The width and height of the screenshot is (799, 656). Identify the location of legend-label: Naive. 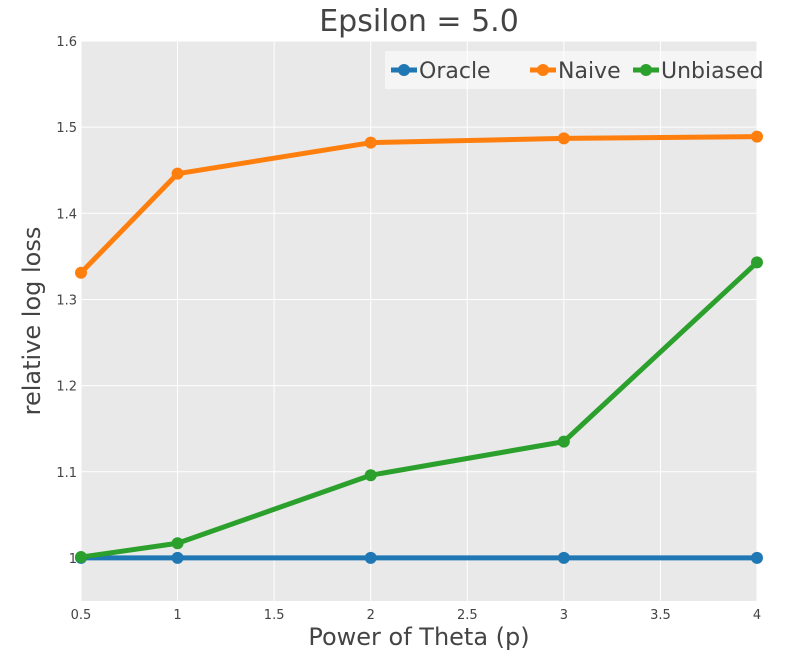
(589, 71).